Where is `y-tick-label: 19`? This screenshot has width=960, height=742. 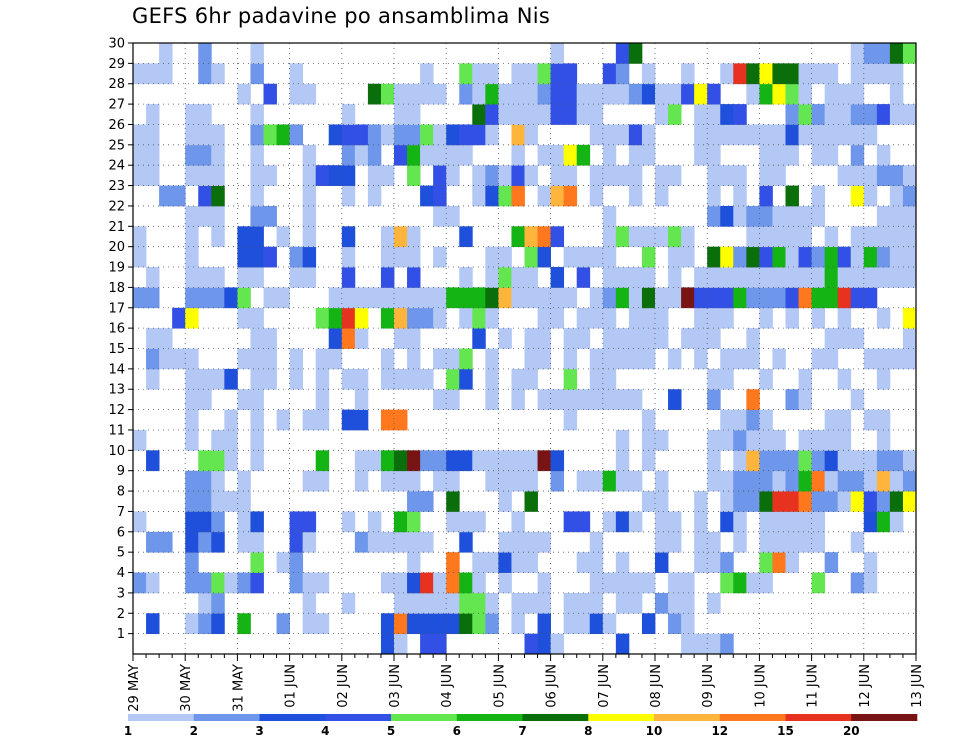
y-tick-label: 19 is located at coordinates (116, 268).